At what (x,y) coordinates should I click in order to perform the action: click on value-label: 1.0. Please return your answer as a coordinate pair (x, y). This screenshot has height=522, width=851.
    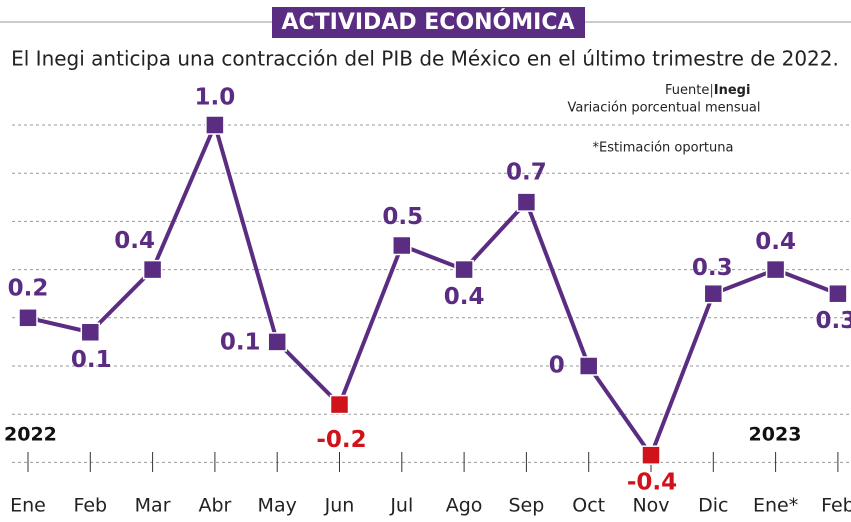
    Looking at the image, I should click on (215, 98).